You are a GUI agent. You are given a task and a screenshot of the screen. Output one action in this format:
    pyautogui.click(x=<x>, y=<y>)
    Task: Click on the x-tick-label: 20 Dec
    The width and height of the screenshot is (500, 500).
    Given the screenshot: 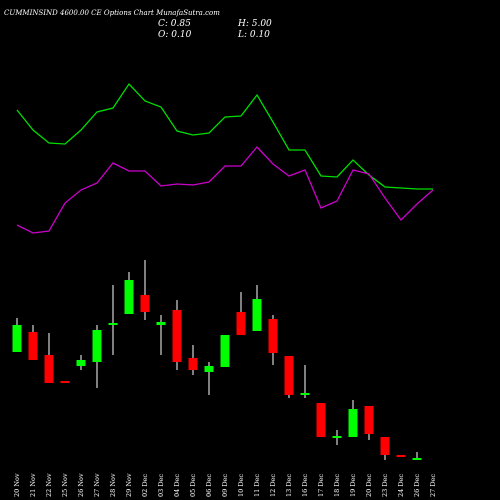 What is the action you would take?
    pyautogui.click(x=369, y=485)
    